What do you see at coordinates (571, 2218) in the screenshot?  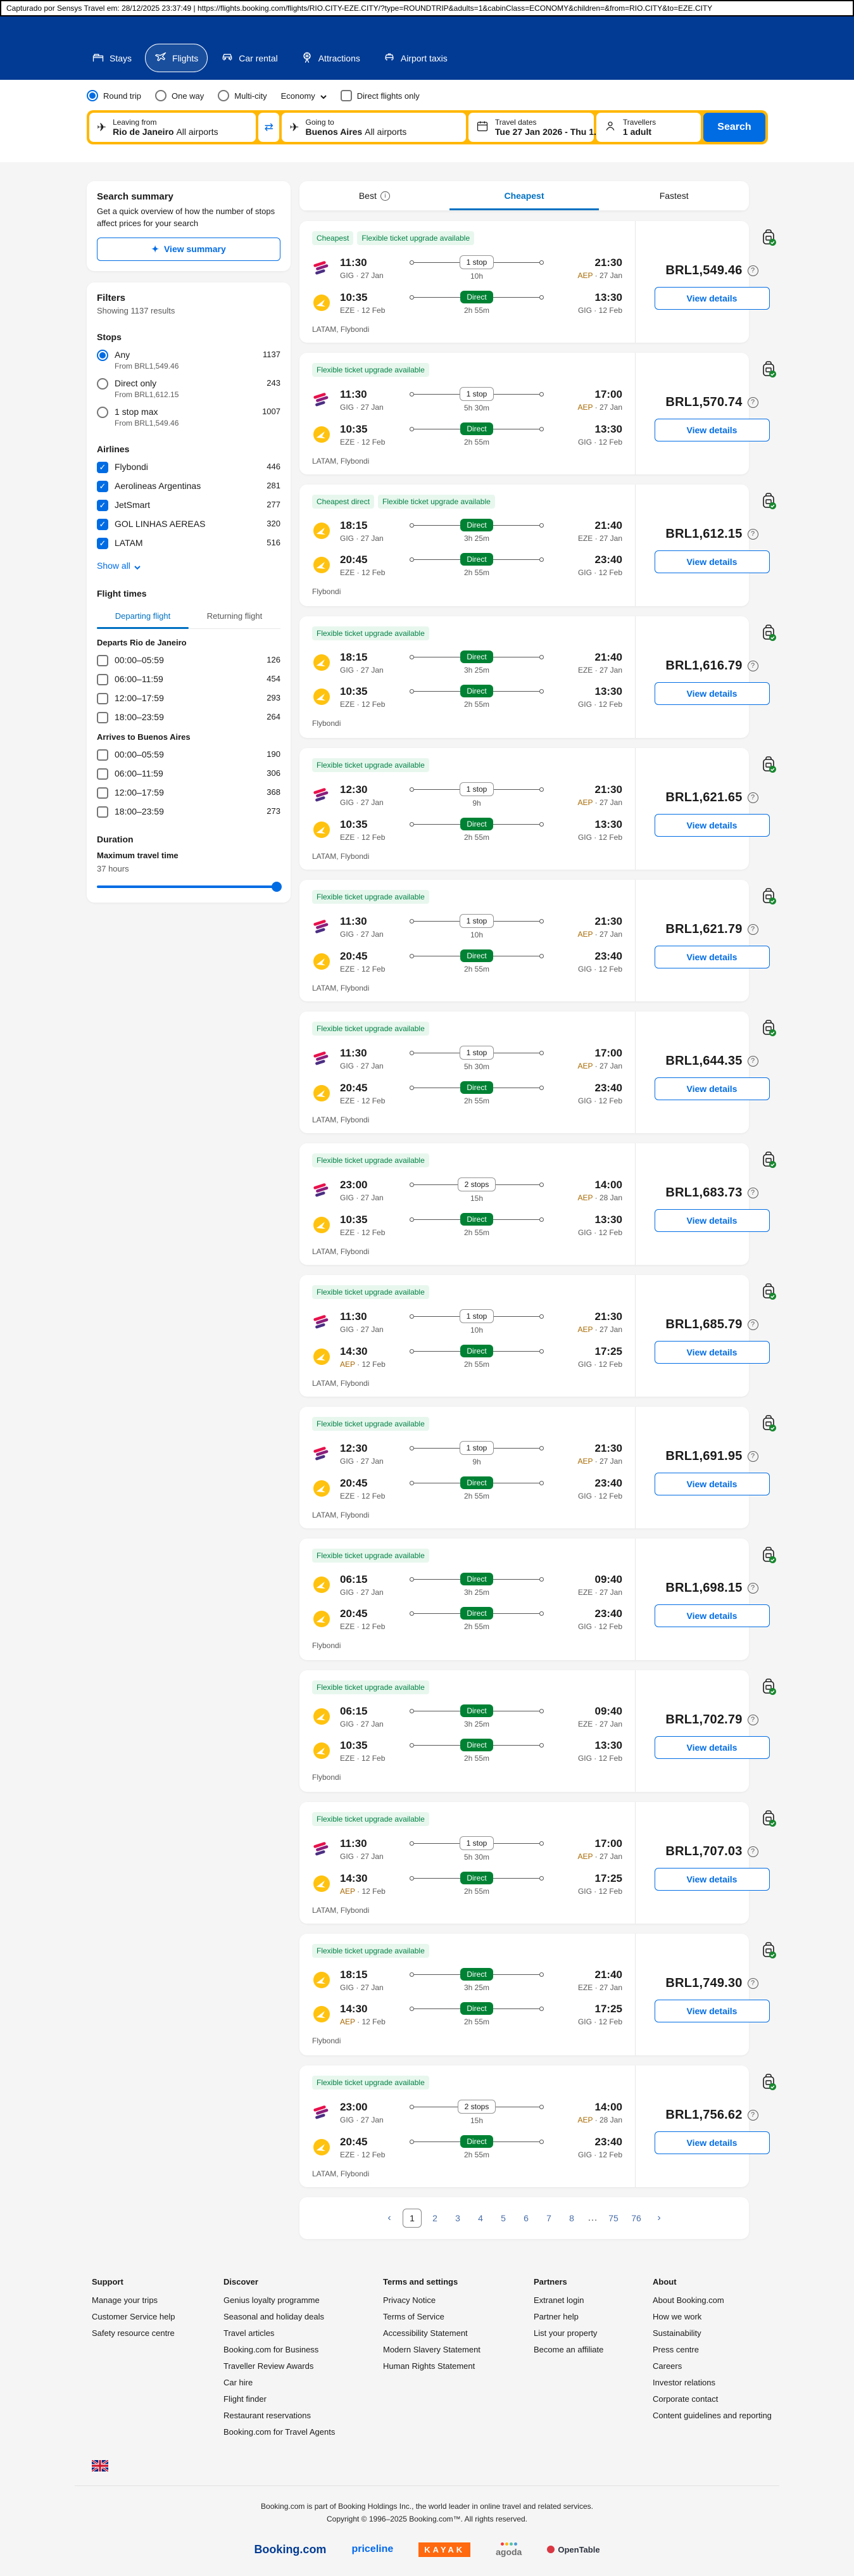 I see `page-button-8: 8` at bounding box center [571, 2218].